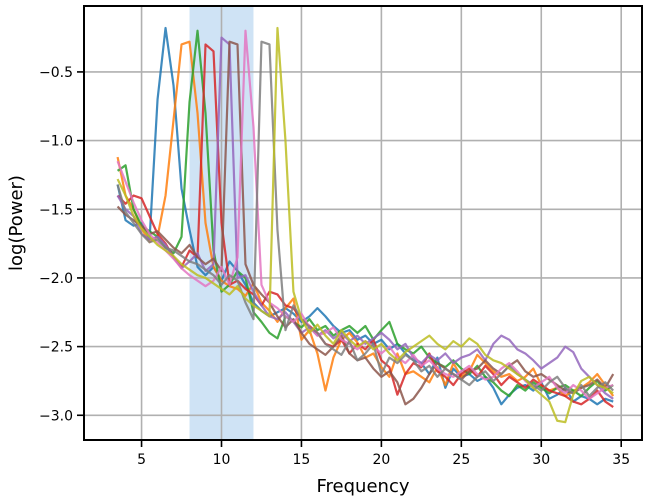 The image size is (649, 502). I want to click on y-tick-label: −1.0, so click(56, 142).